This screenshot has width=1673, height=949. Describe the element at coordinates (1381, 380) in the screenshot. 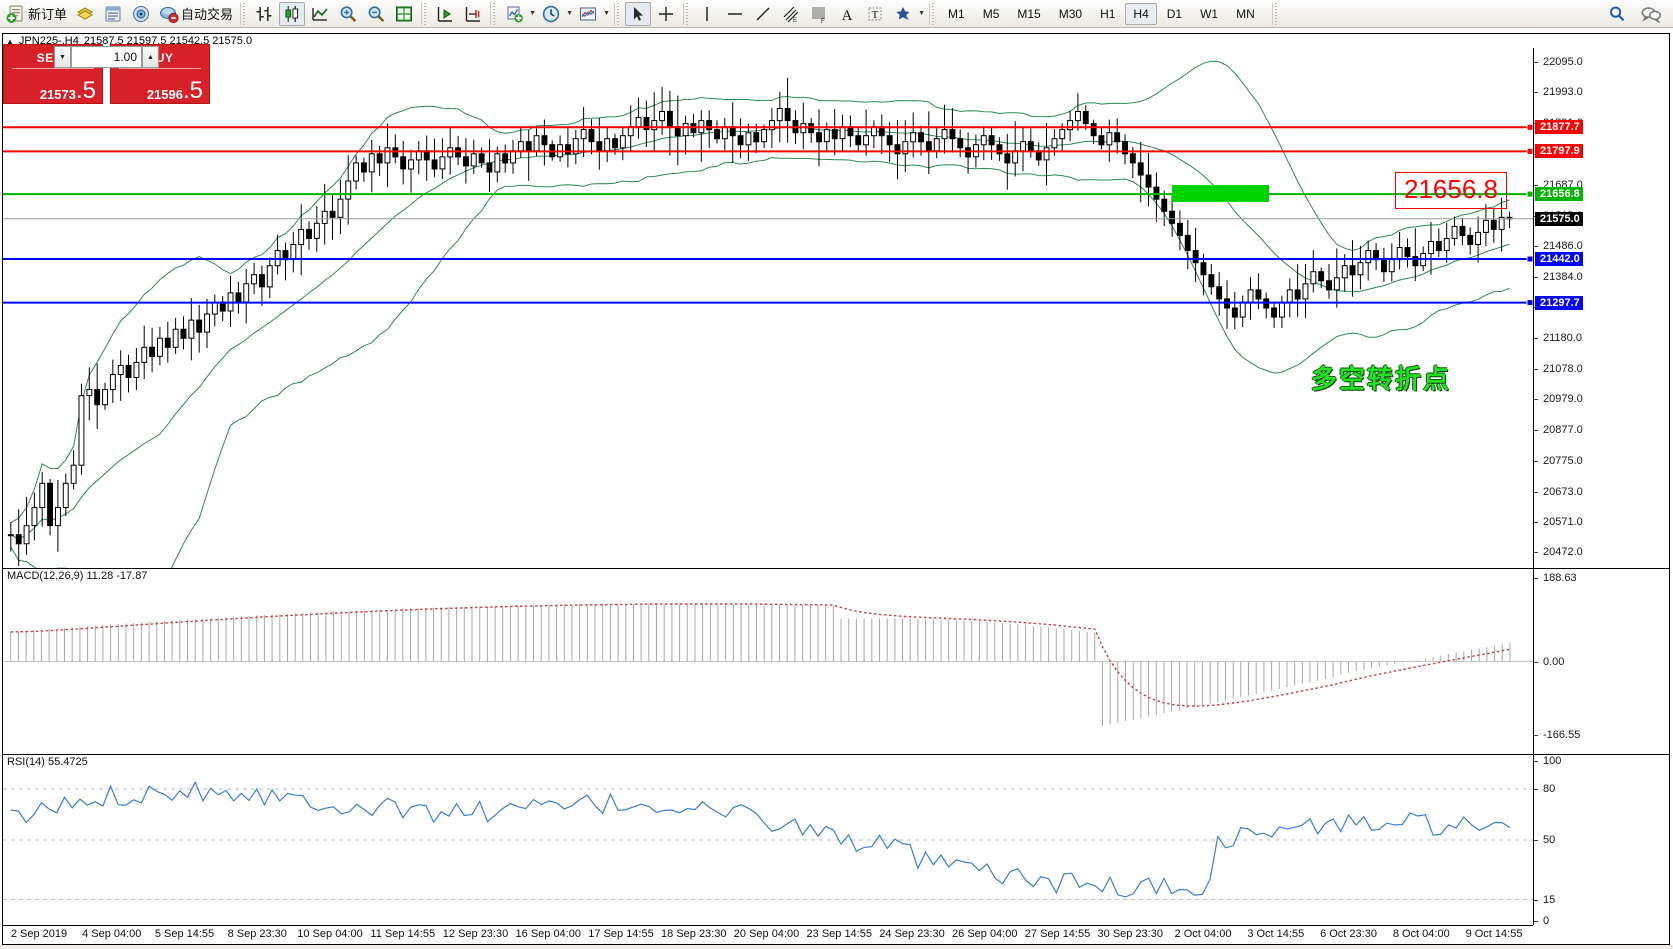

I see `turning-point-note: 多空转折点` at that location.